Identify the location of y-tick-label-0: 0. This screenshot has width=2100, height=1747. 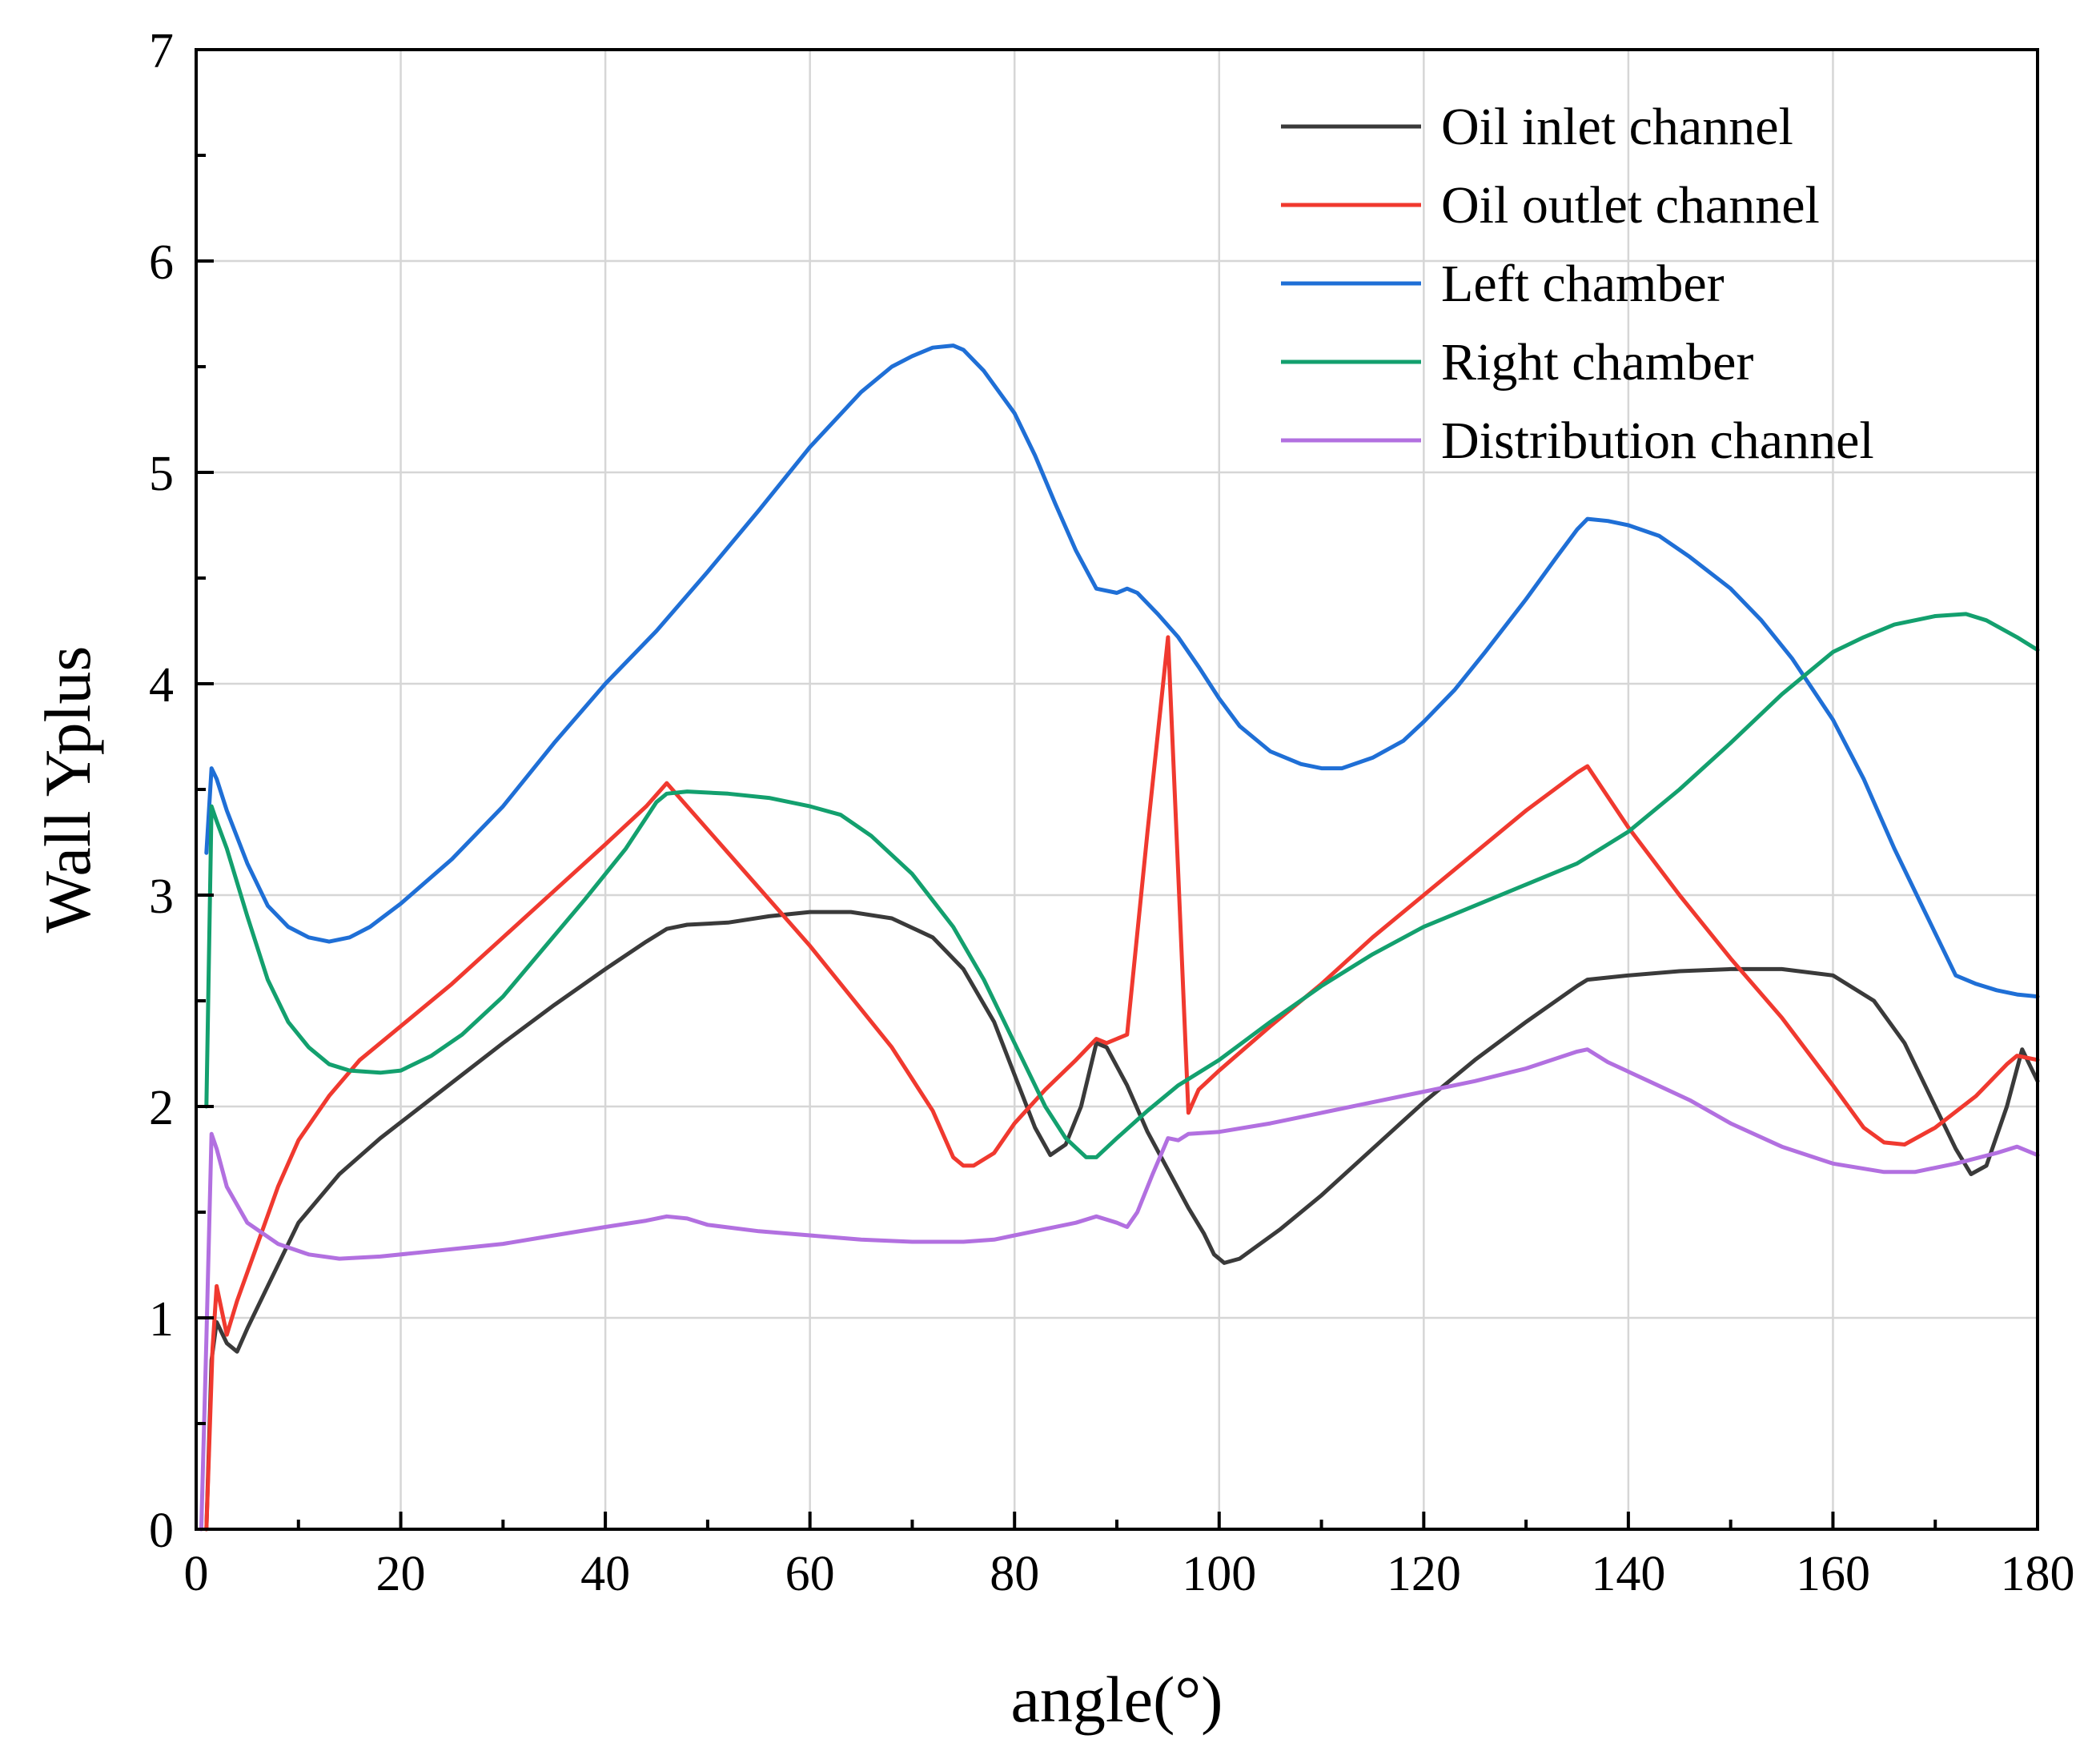
(161, 1531).